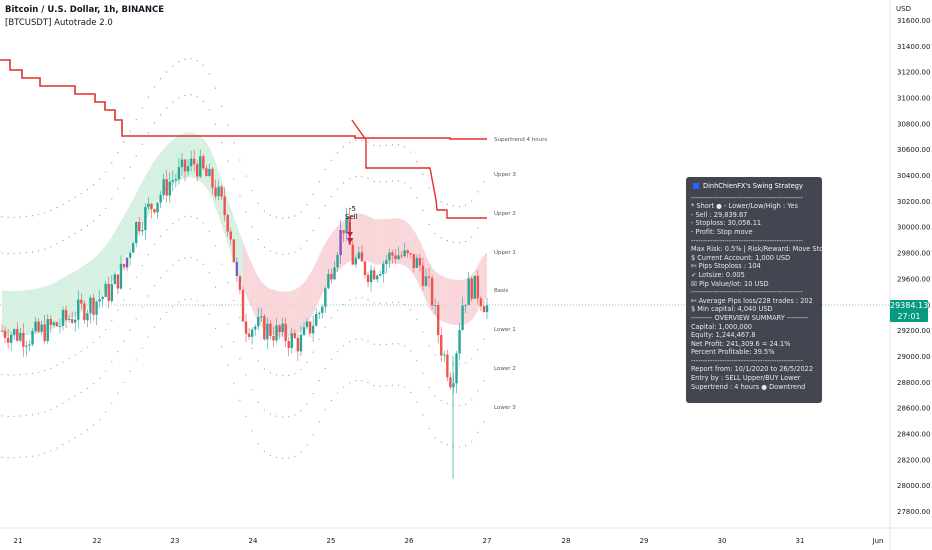 Image resolution: width=932 pixels, height=550 pixels. Describe the element at coordinates (913, 486) in the screenshot. I see `y-tick-label: 28000.00` at that location.